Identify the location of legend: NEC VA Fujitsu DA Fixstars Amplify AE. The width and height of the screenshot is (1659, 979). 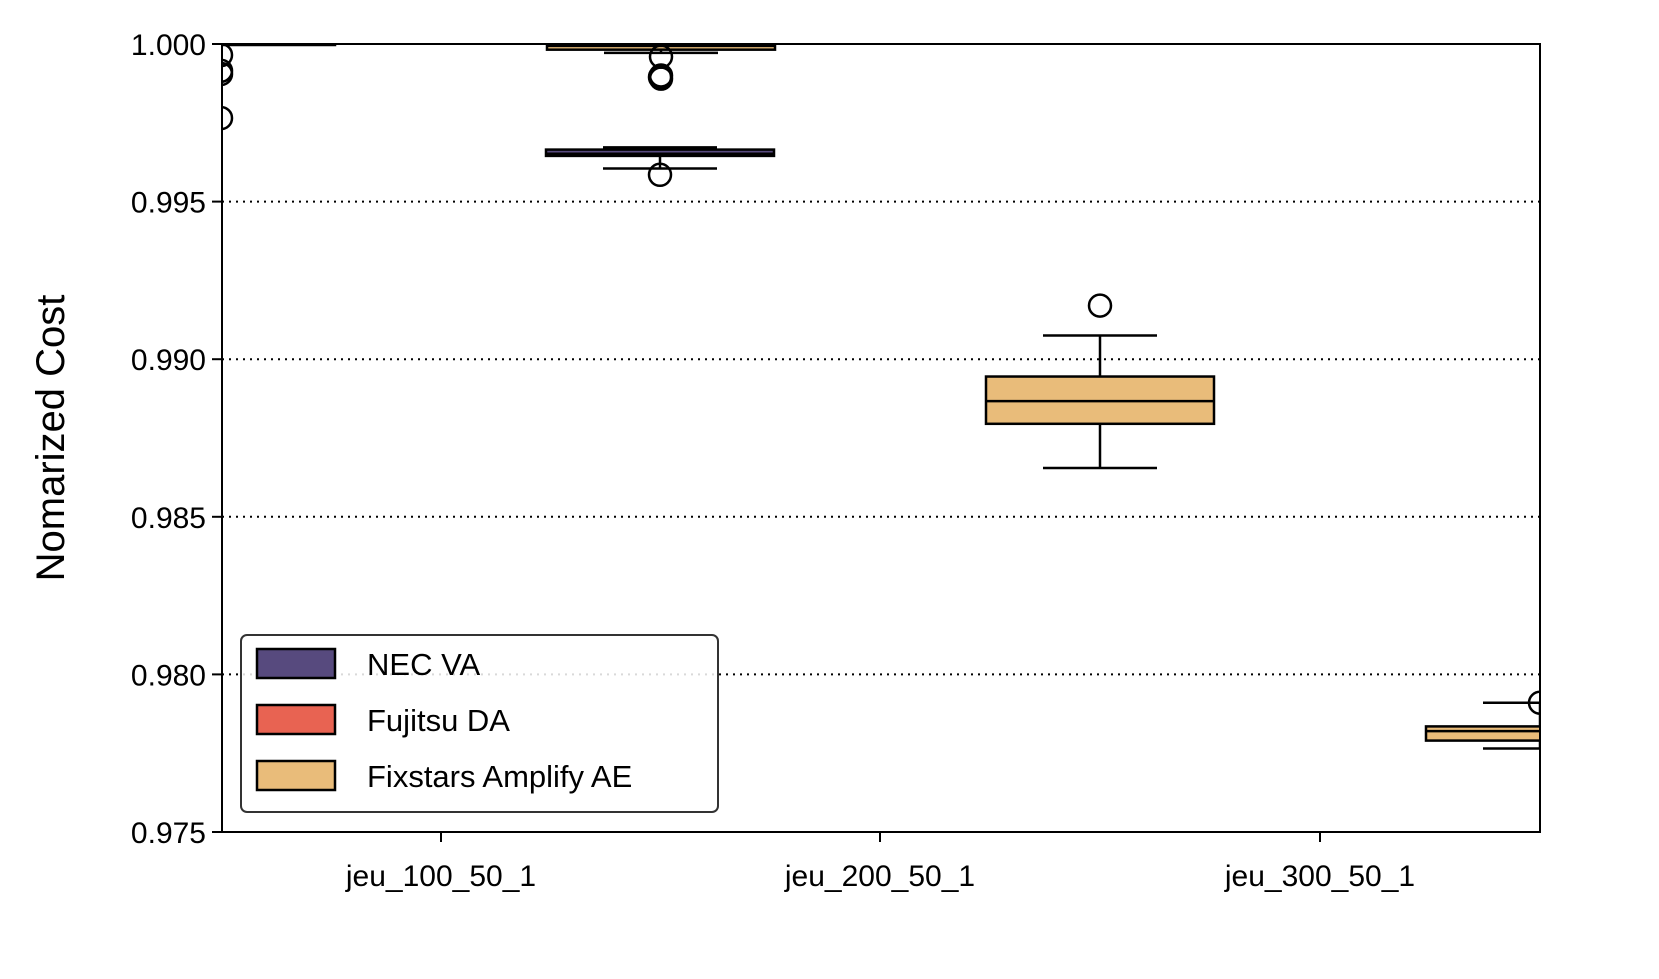
(479, 723).